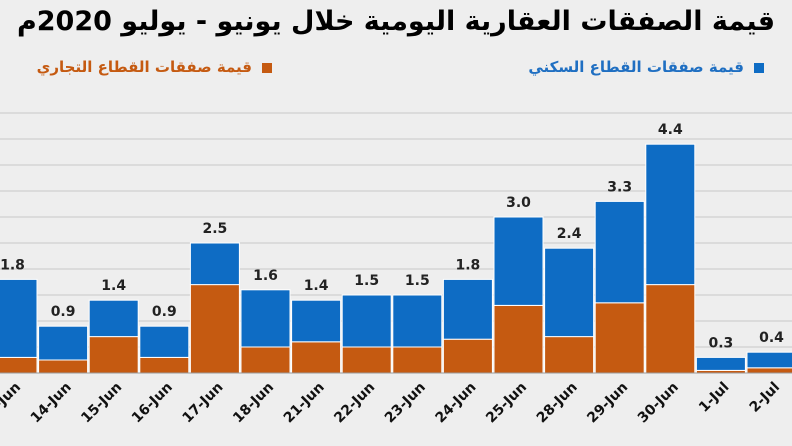  What do you see at coordinates (267, 67) in the screenshot?
I see `legend-commercial-swatch` at bounding box center [267, 67].